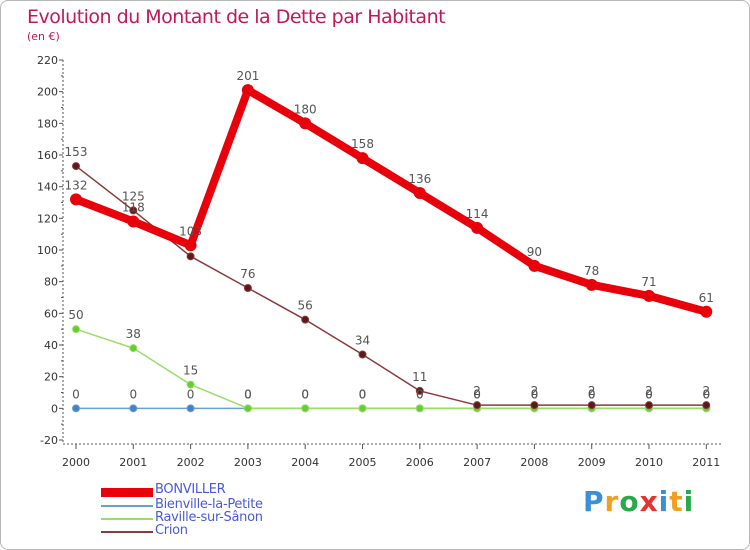 The image size is (750, 550). What do you see at coordinates (190, 231) in the screenshot?
I see `data-label: 103` at bounding box center [190, 231].